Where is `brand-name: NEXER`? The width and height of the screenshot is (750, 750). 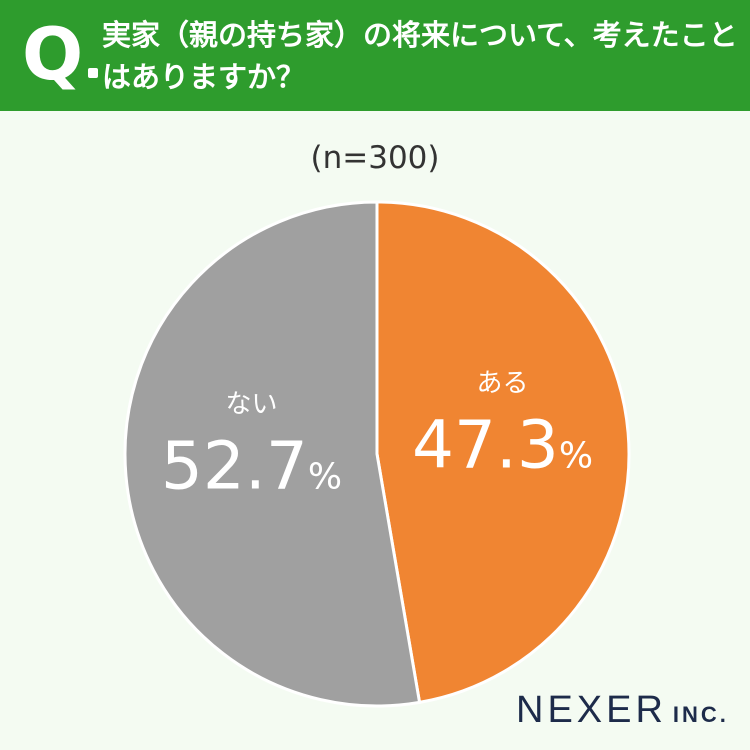 brand-name: NEXER is located at coordinates (591, 710).